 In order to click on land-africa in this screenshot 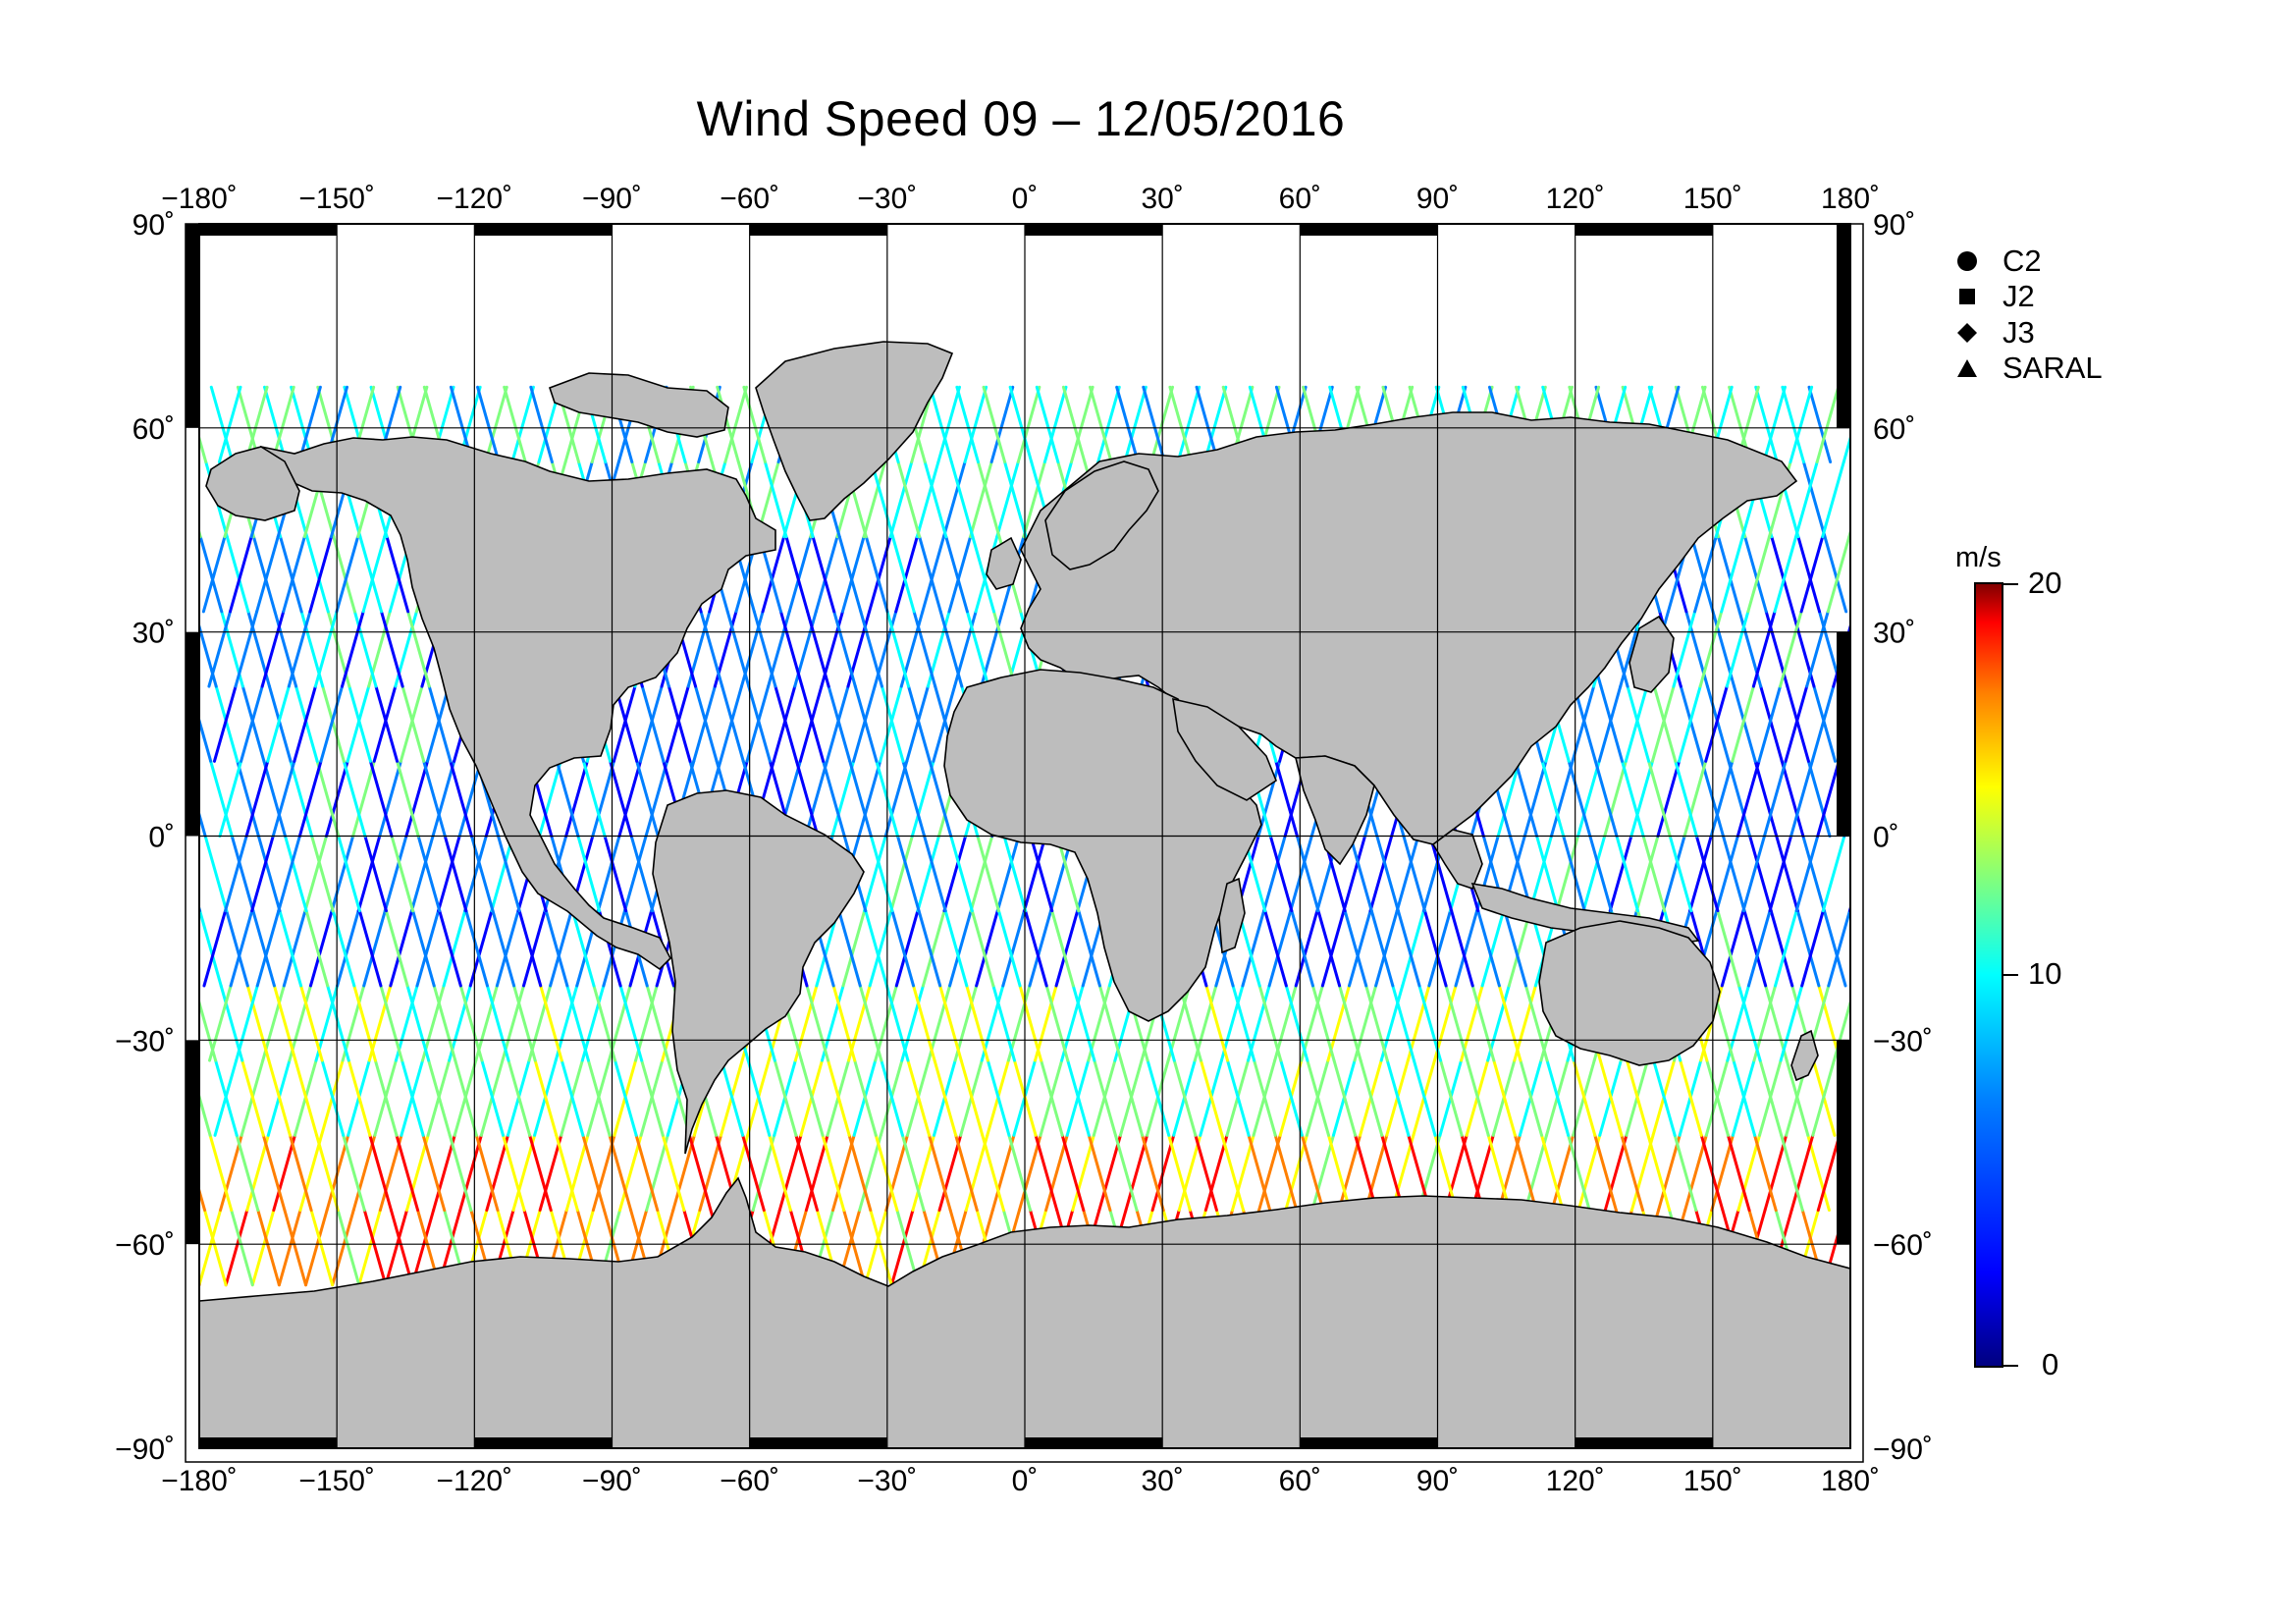, I will do `click(1102, 845)`.